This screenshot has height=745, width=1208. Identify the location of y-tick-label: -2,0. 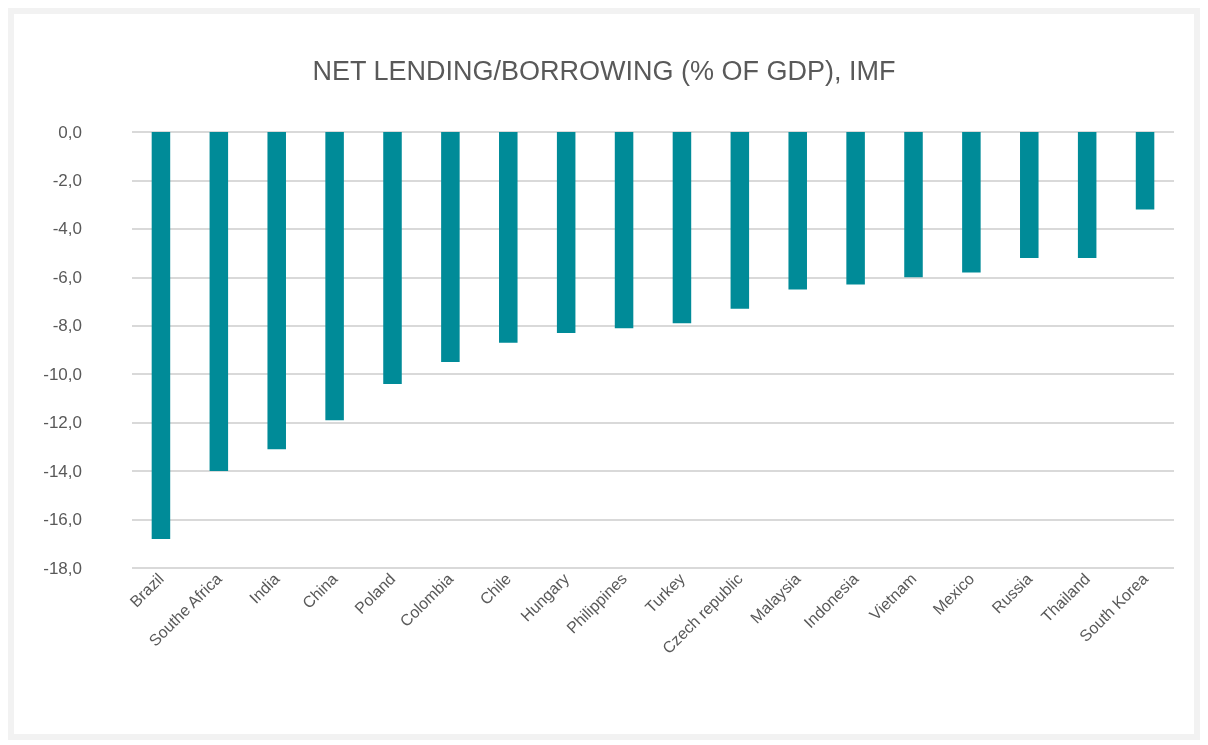
(67, 180).